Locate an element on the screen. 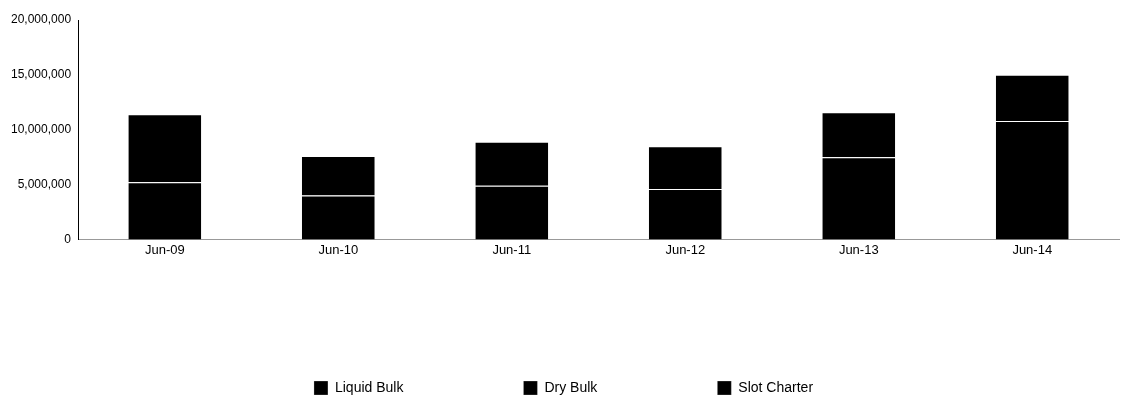  x-tick-label: Jun-11 is located at coordinates (512, 249).